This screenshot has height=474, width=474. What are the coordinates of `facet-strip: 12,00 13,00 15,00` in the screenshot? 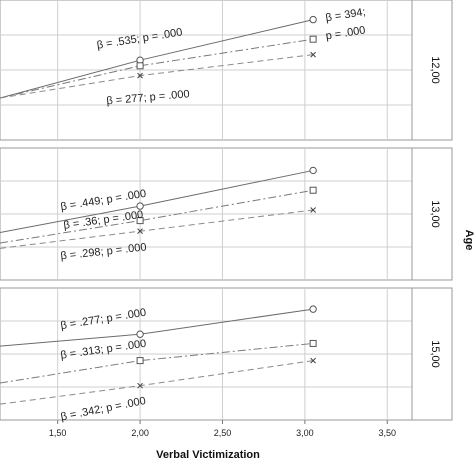 It's located at (432, 210).